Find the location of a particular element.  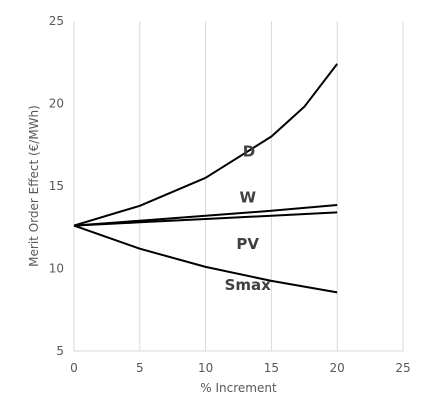

series-line-smax is located at coordinates (205, 259).